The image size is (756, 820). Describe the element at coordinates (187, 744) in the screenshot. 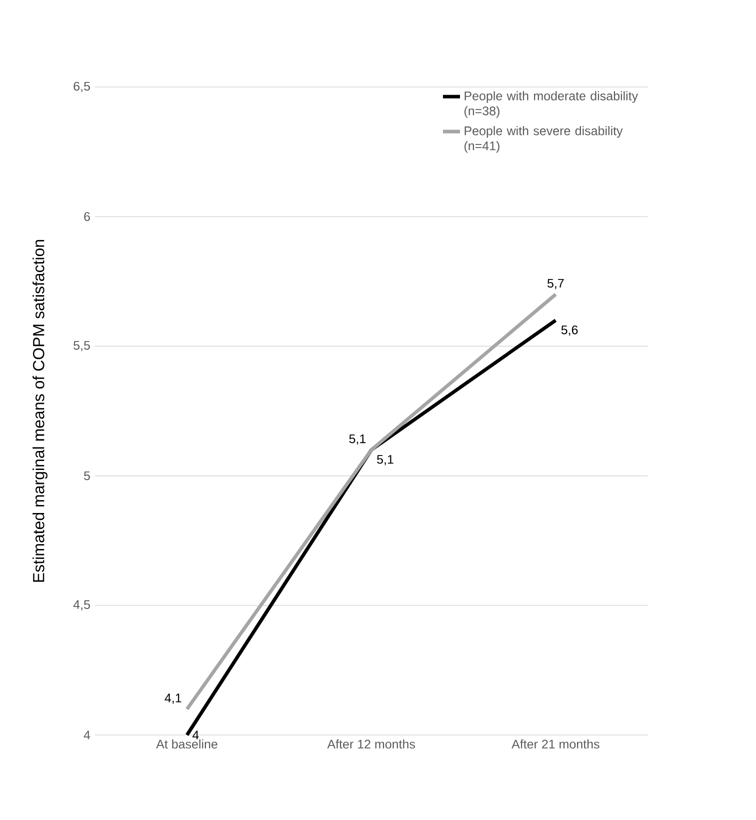

I see `x-tick-label: At baseline` at that location.